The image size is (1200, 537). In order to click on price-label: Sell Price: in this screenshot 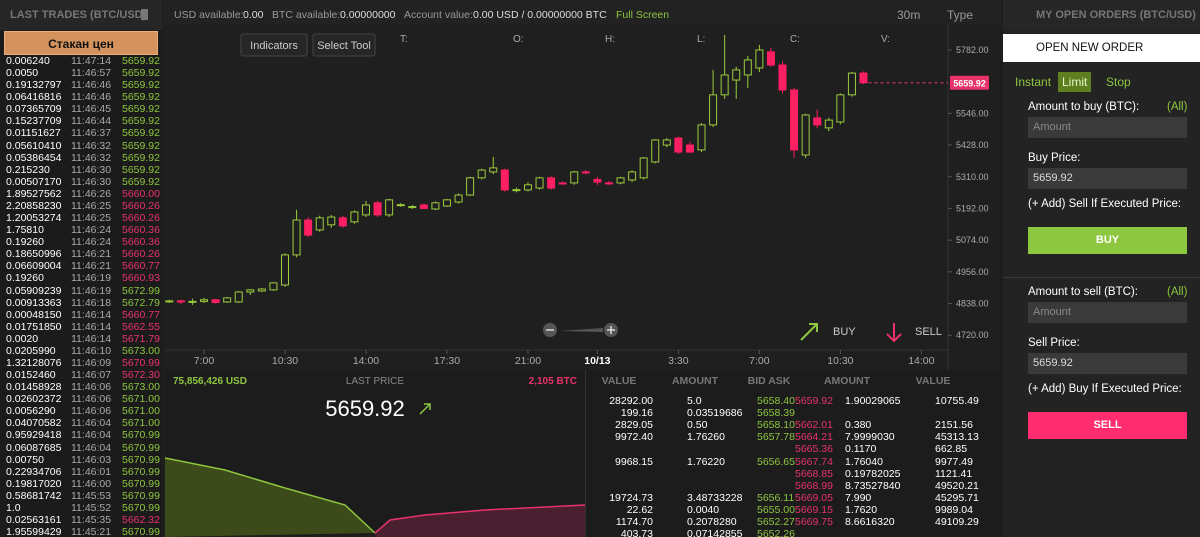, I will do `click(1054, 343)`.